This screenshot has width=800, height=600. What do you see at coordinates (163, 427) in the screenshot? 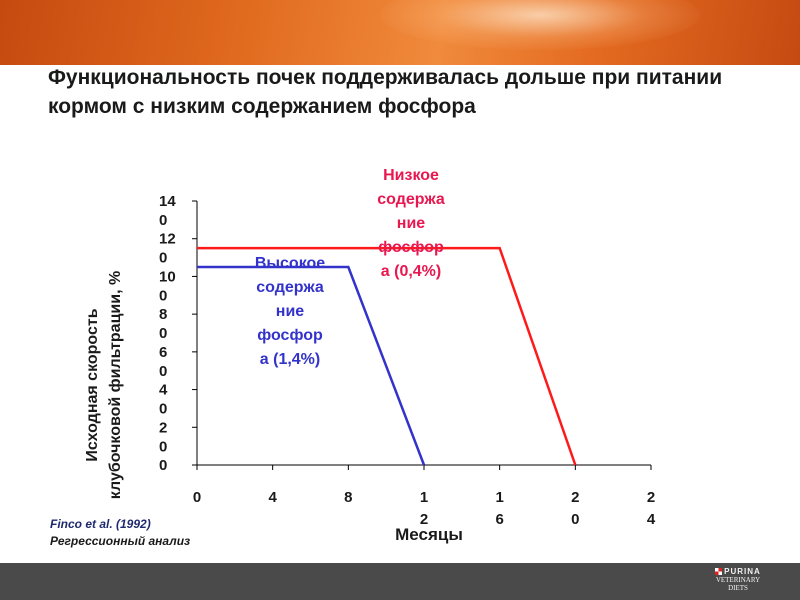
I see `y-tick-label: 2` at bounding box center [163, 427].